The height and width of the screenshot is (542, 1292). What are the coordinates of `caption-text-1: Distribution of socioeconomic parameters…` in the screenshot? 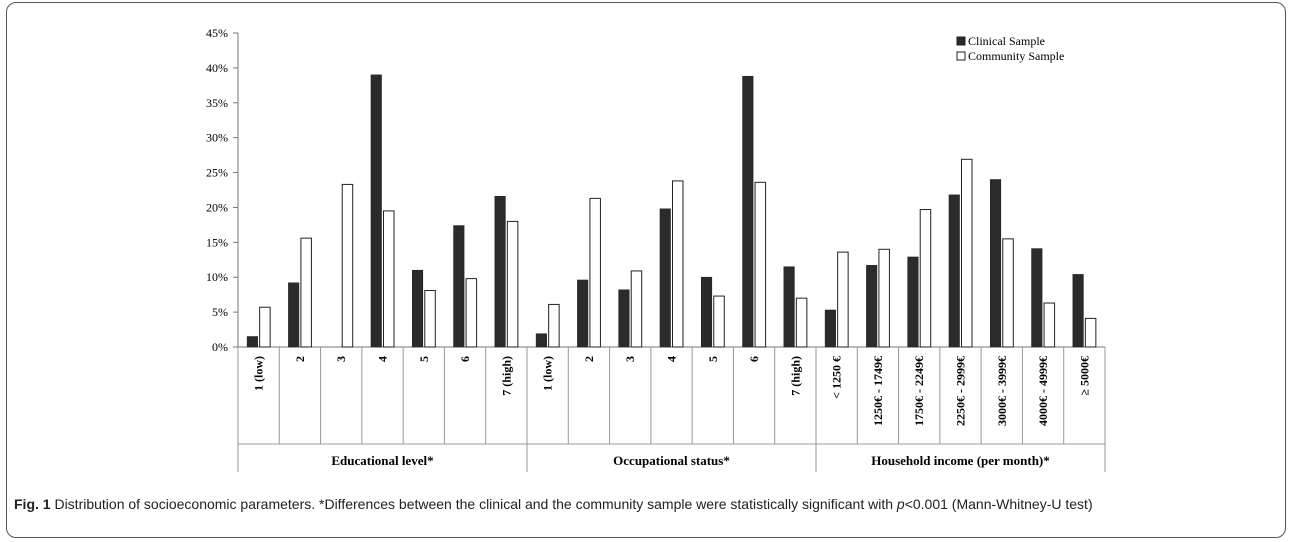 It's located at (473, 504).